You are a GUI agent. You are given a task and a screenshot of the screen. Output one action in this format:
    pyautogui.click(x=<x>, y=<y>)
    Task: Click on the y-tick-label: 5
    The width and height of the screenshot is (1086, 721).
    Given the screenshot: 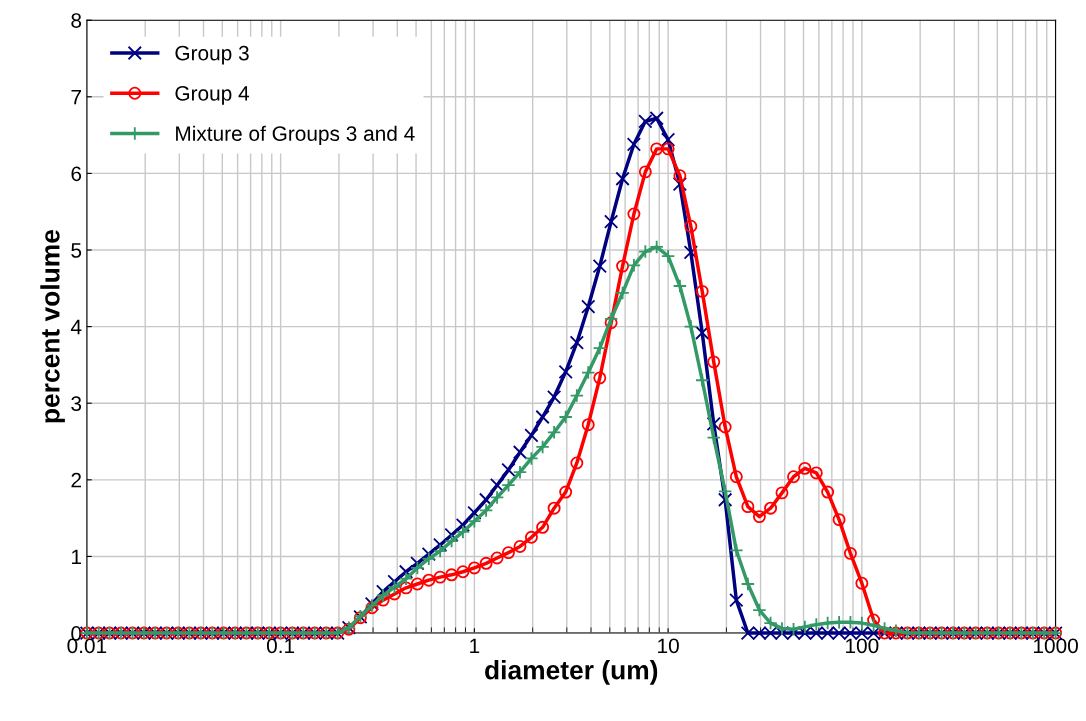 What is the action you would take?
    pyautogui.click(x=76, y=250)
    